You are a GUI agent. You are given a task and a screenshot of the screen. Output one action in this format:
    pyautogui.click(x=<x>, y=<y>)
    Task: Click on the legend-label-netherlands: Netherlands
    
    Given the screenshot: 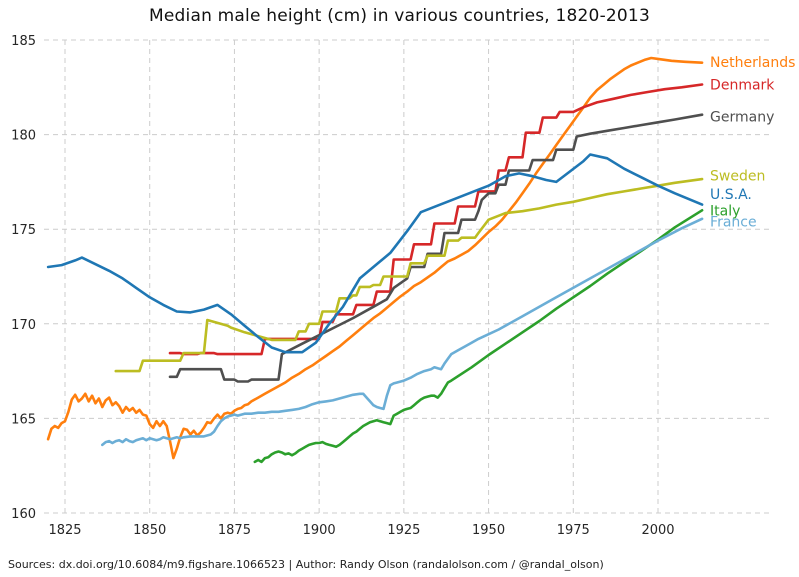 What is the action you would take?
    pyautogui.click(x=752, y=63)
    